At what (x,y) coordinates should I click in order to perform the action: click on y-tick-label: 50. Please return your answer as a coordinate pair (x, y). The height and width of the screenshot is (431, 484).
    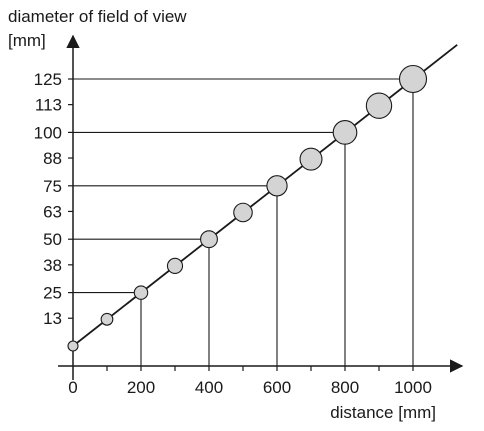
    Looking at the image, I should click on (52, 239).